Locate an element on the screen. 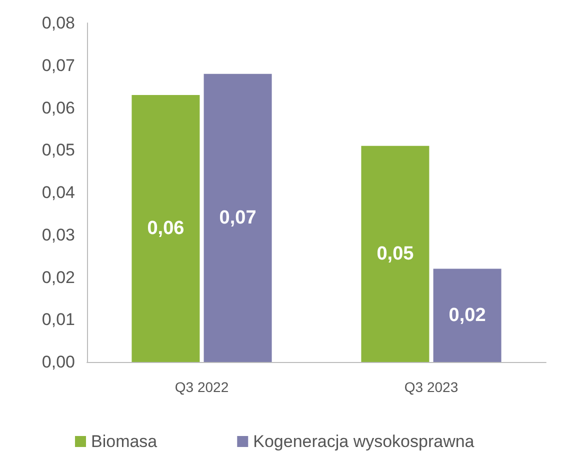 The width and height of the screenshot is (571, 459). legend-label: Biomasa is located at coordinates (124, 441).